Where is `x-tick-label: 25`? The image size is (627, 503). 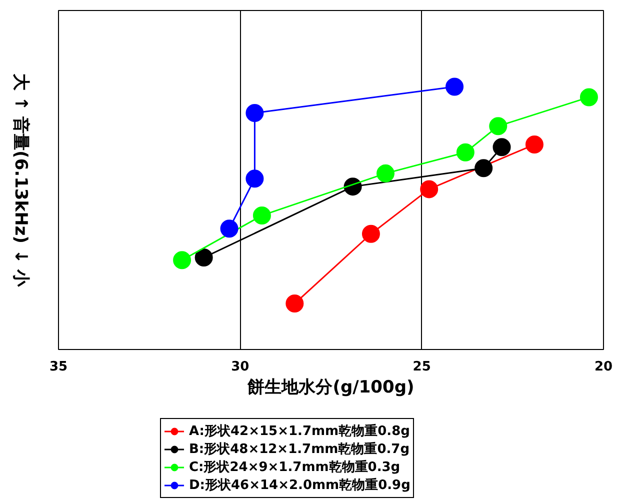
x-tick-label: 25 is located at coordinates (421, 367).